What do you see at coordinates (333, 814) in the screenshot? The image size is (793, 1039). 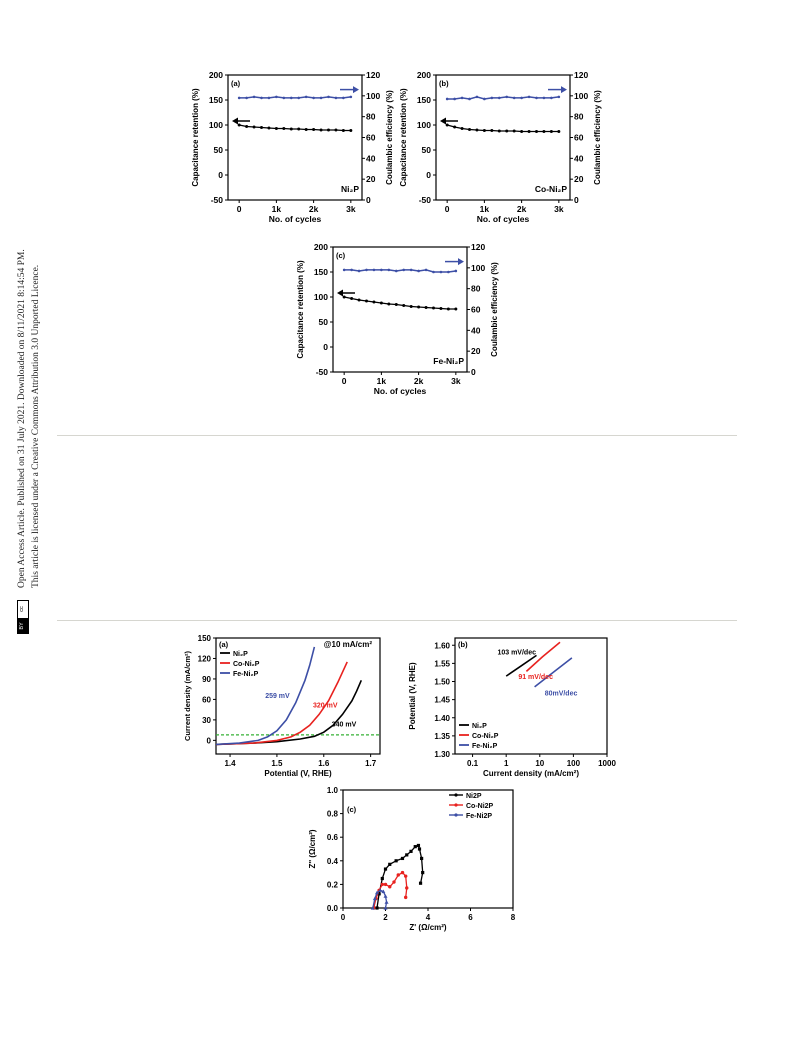 I see `y-tick-label: 0.8` at bounding box center [333, 814].